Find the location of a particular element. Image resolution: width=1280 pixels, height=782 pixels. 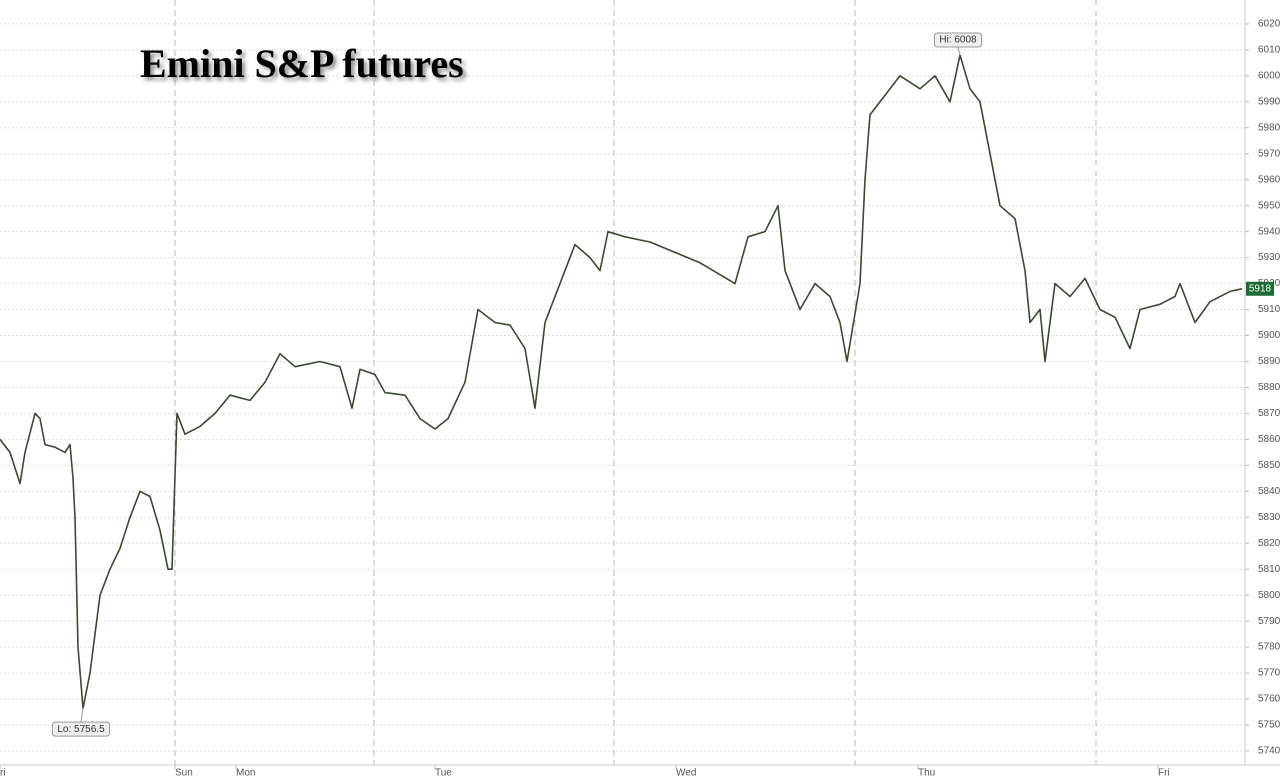

y-tick-label: 5870 is located at coordinates (1269, 413).